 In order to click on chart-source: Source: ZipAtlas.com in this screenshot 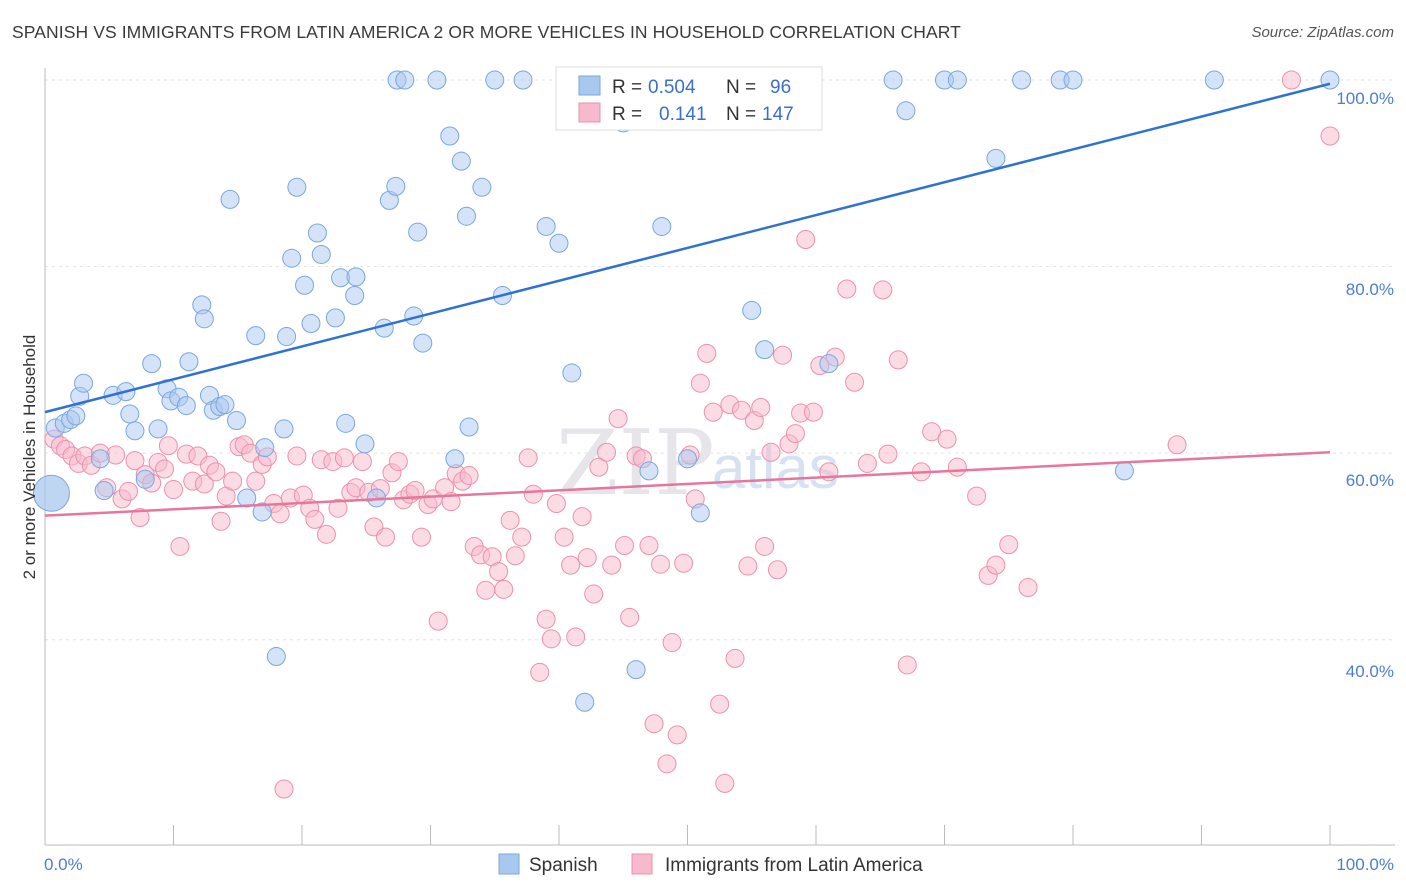, I will do `click(1322, 32)`.